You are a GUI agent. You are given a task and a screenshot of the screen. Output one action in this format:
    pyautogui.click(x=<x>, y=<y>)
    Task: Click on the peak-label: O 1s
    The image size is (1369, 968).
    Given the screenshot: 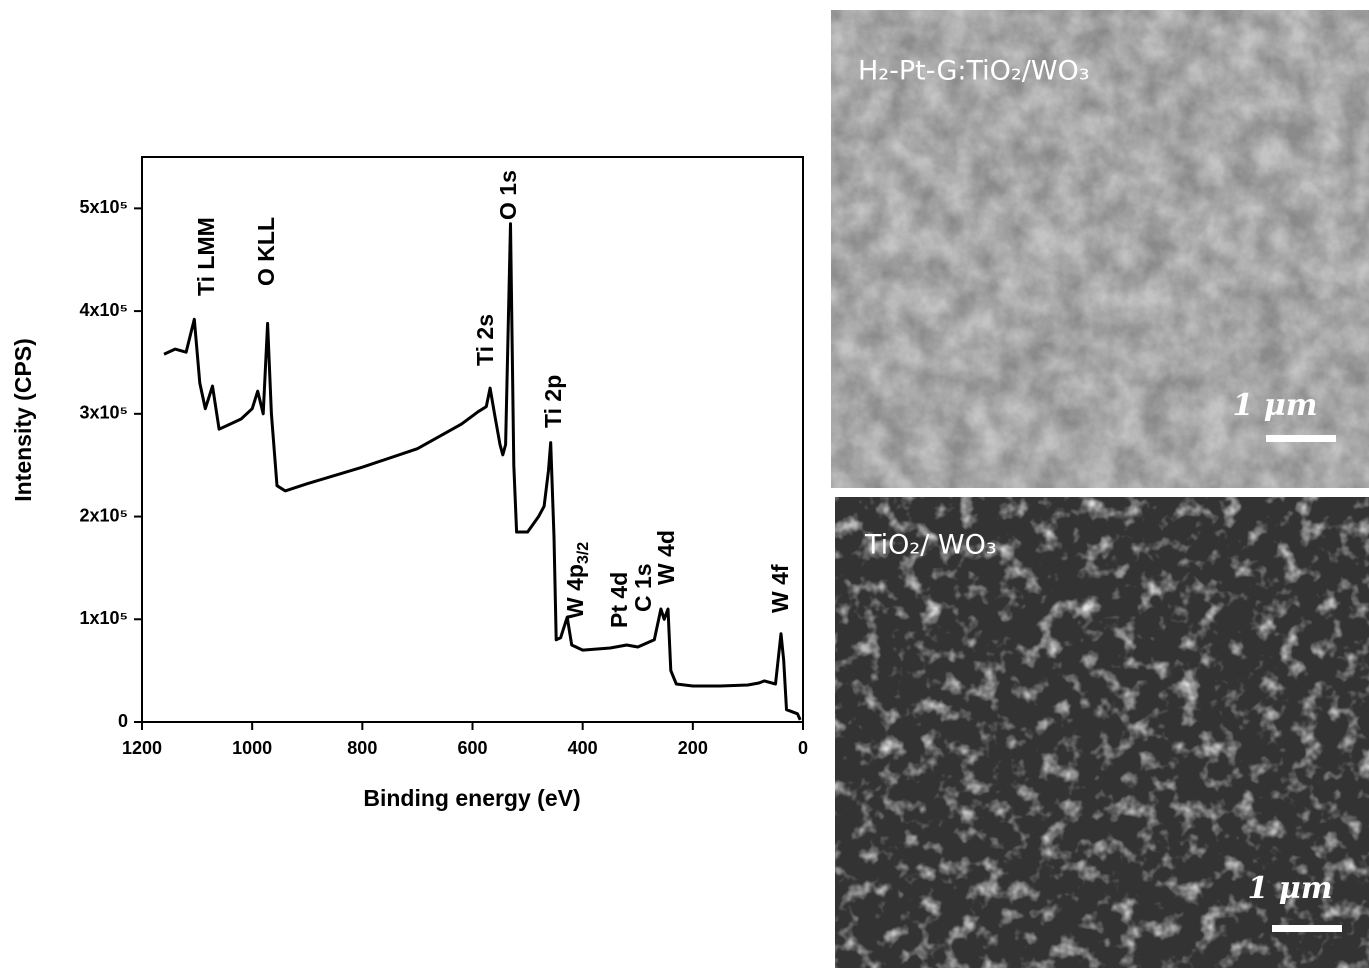 What is the action you would take?
    pyautogui.click(x=508, y=195)
    